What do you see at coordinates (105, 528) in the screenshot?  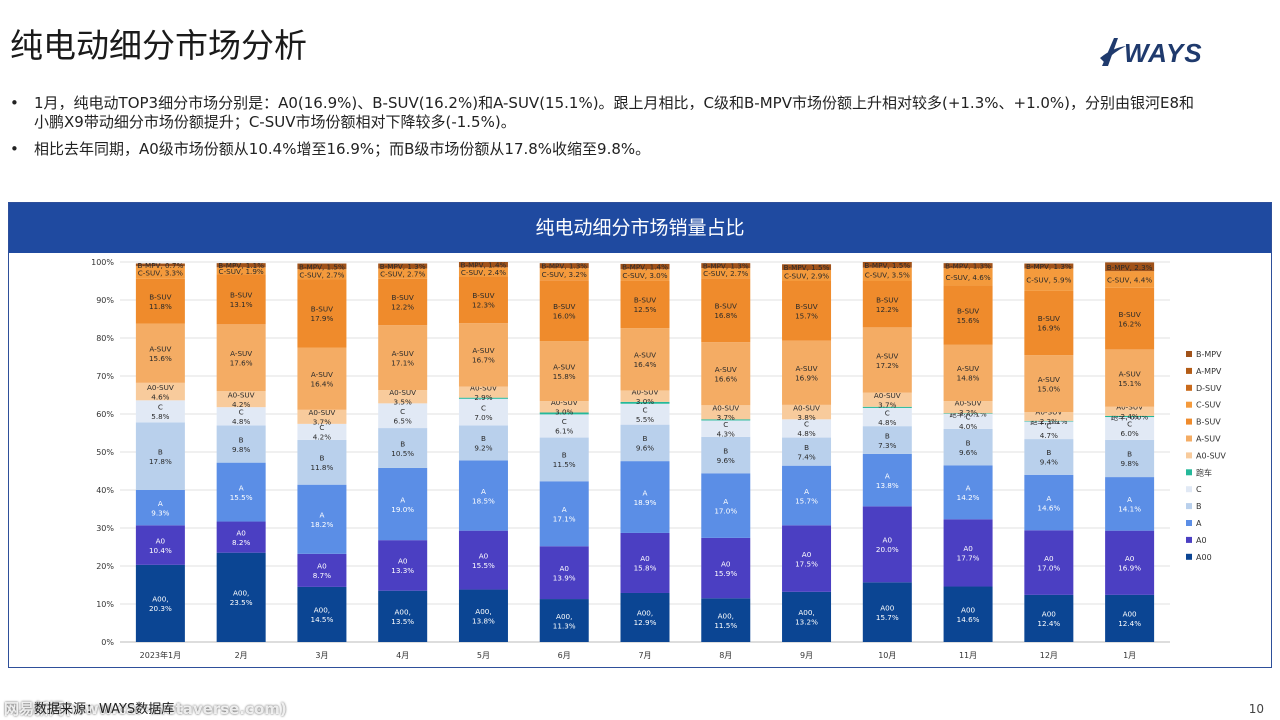 I see `y-tick-label: 30%` at bounding box center [105, 528].